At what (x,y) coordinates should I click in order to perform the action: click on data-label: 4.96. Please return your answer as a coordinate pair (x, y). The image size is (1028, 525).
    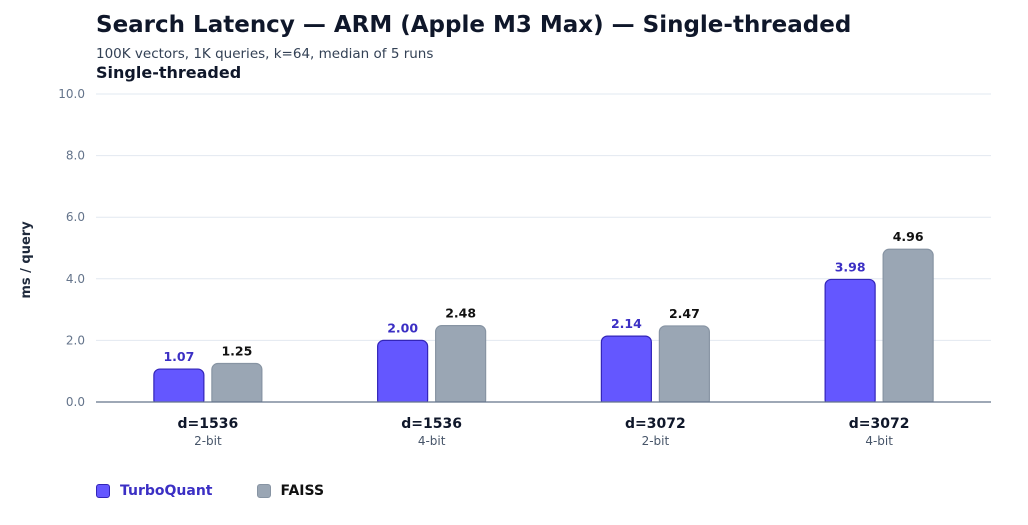
    Looking at the image, I should click on (908, 236).